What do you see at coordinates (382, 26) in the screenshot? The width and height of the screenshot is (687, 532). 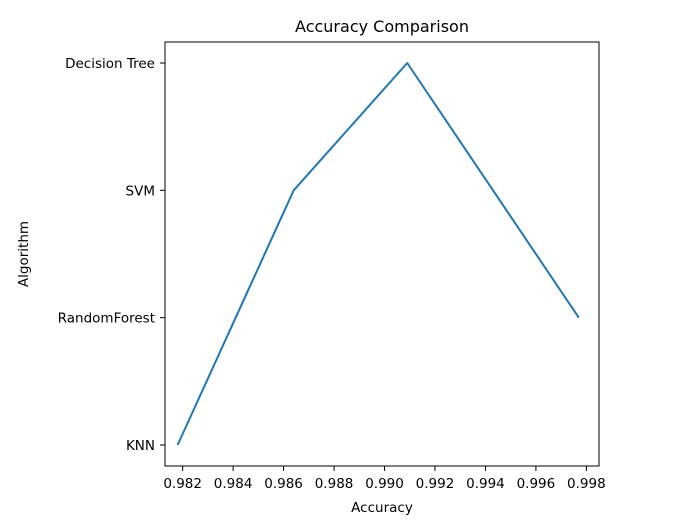 I see `chart-title: Accuracy Comparison` at bounding box center [382, 26].